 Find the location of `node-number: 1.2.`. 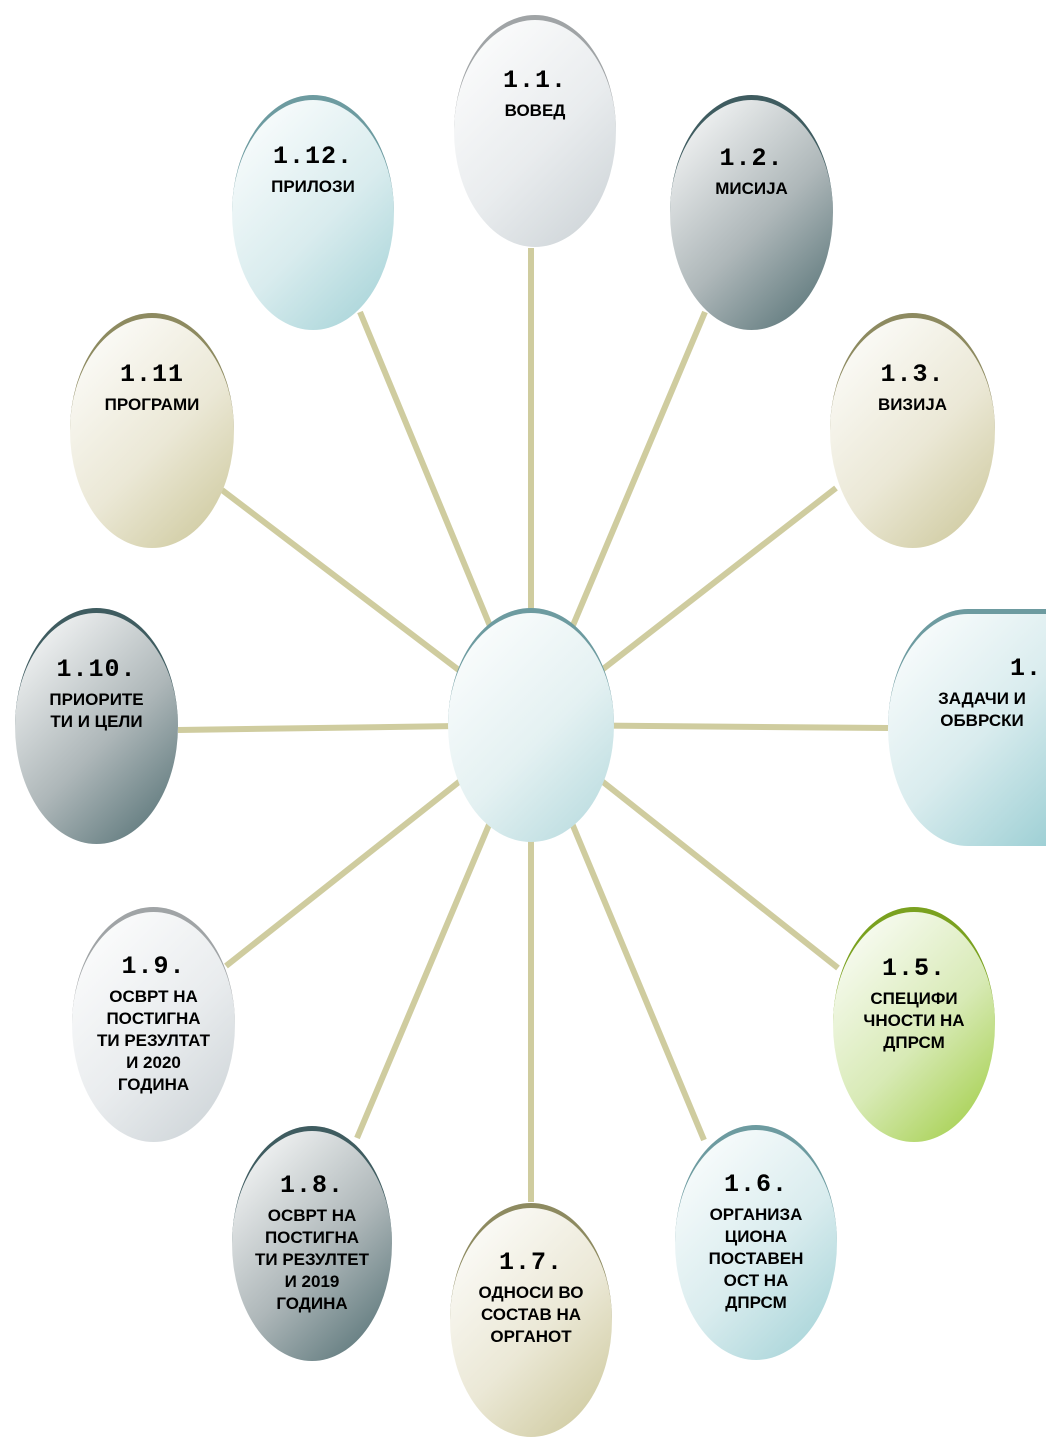

node-number: 1.2. is located at coordinates (751, 158).